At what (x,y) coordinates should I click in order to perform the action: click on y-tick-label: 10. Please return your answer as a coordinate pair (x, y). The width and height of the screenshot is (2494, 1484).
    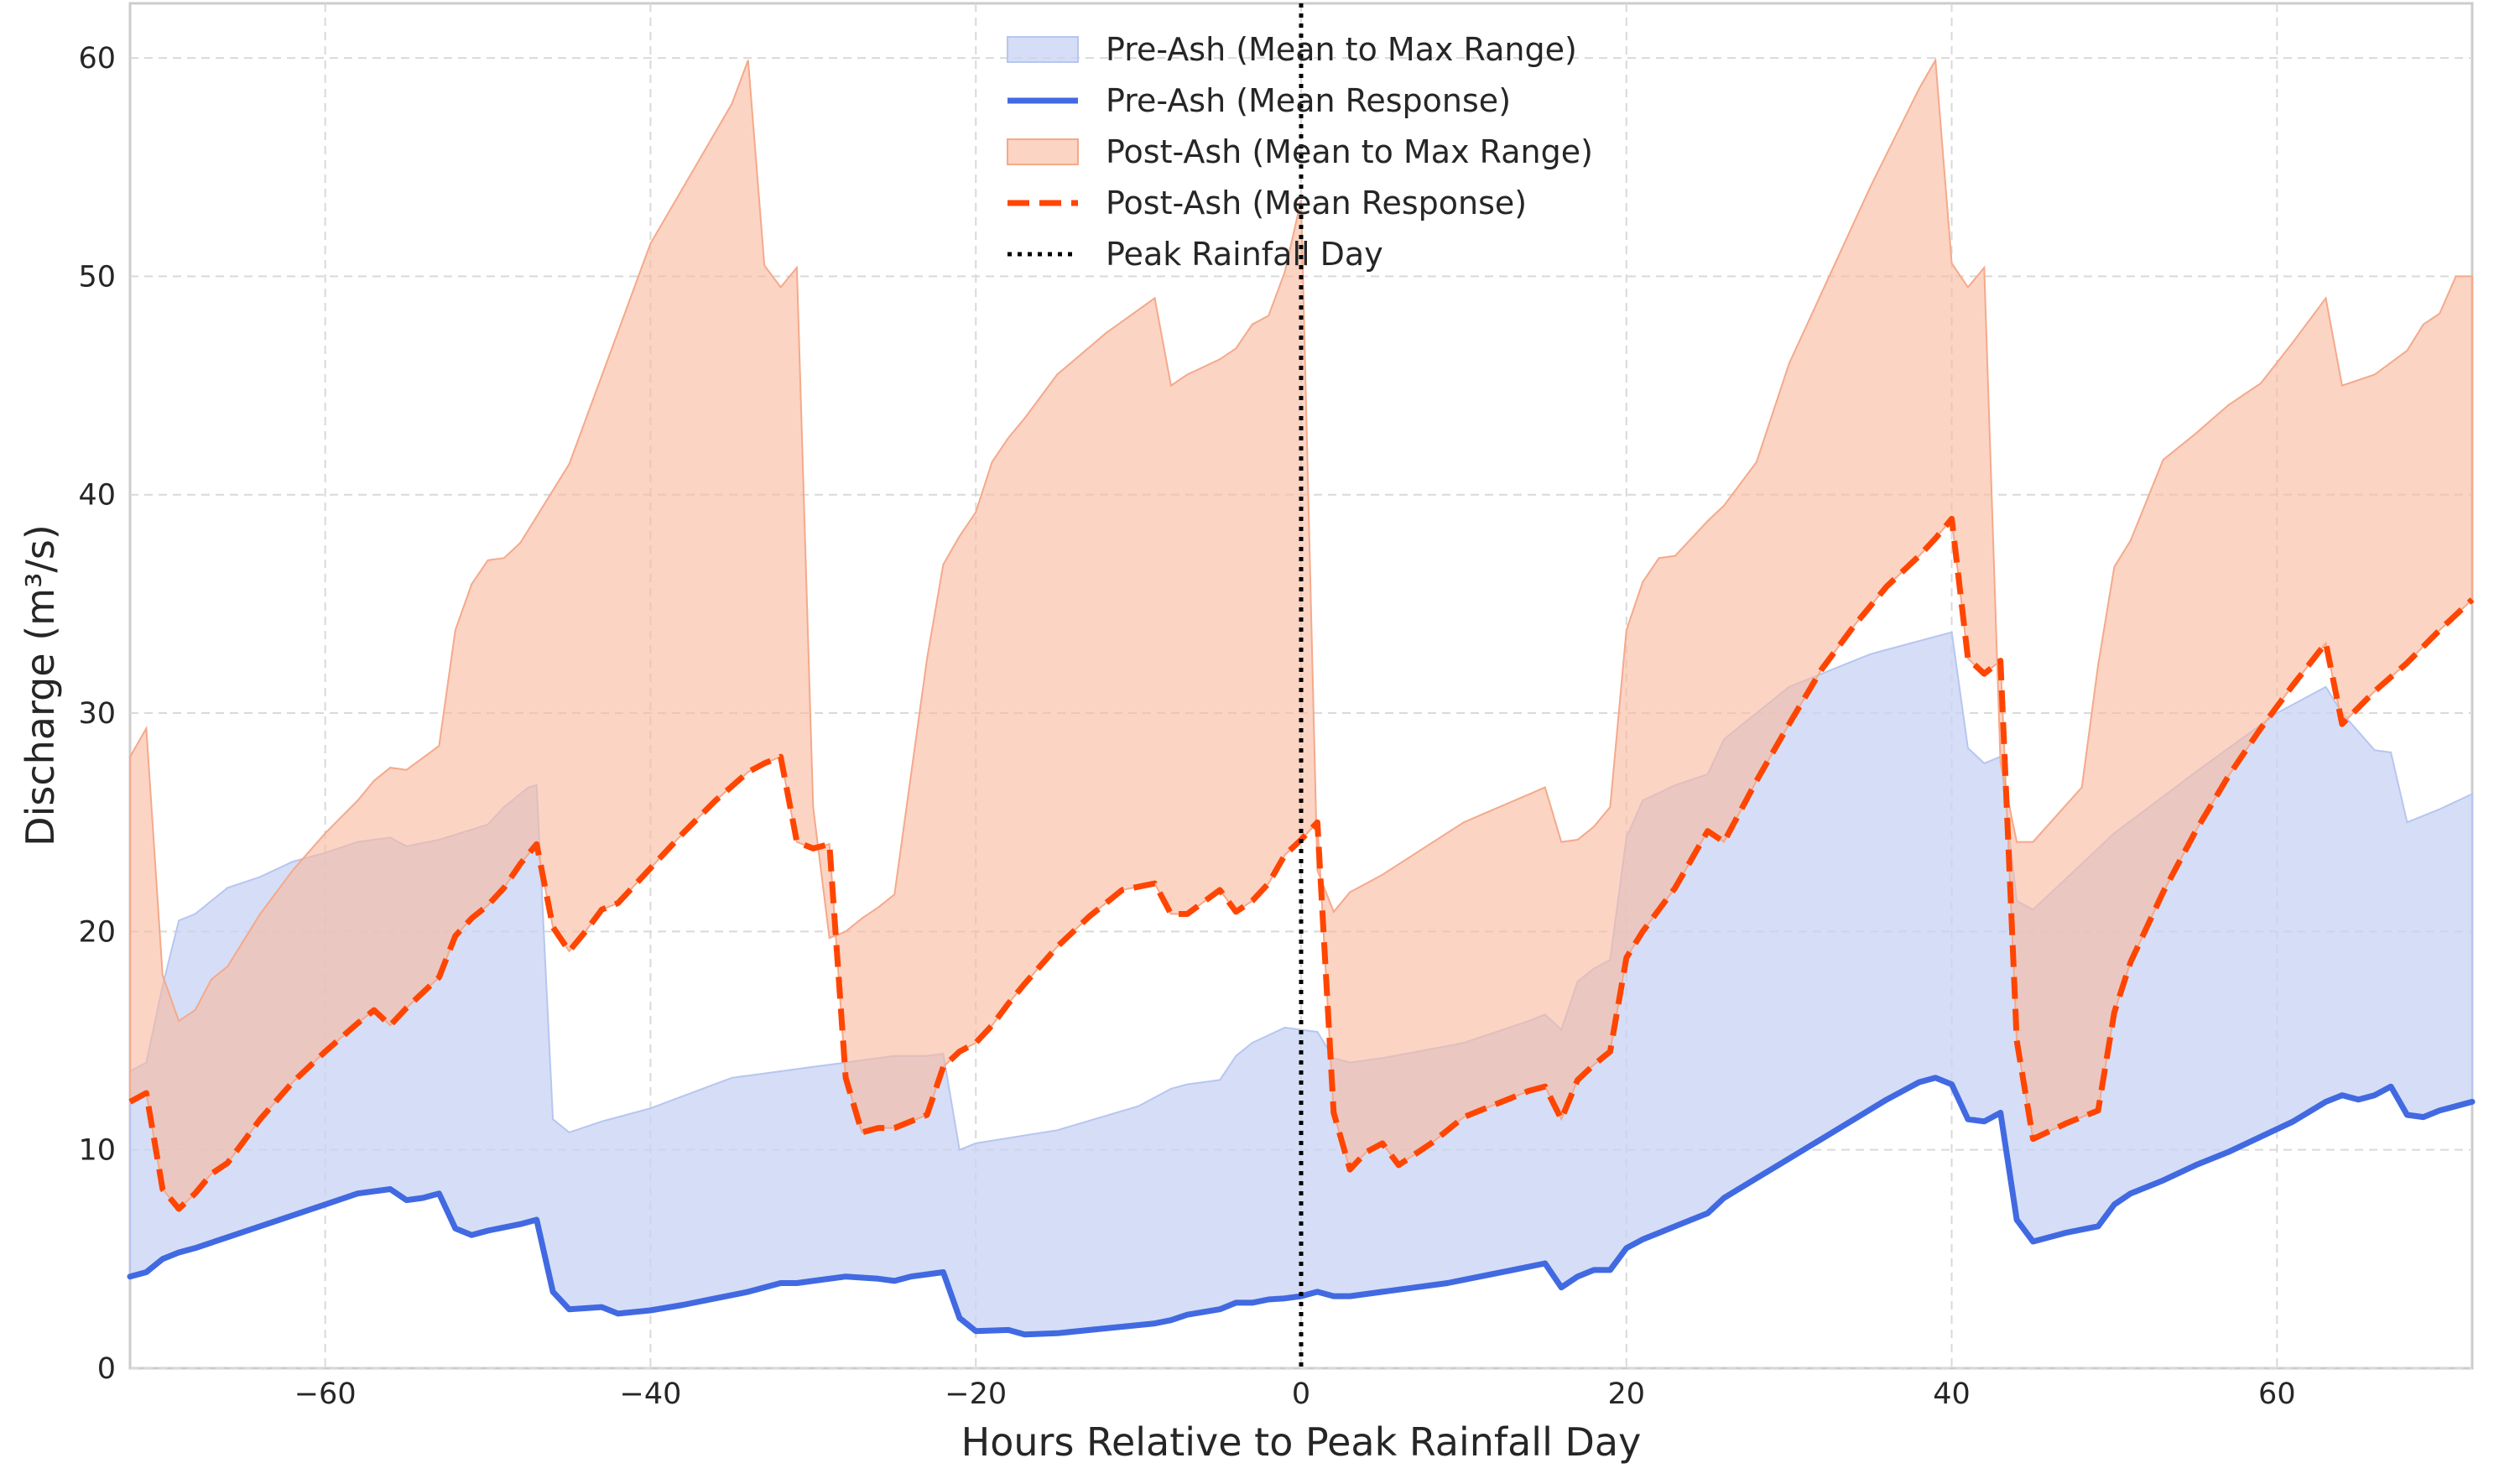
    Looking at the image, I should click on (97, 1151).